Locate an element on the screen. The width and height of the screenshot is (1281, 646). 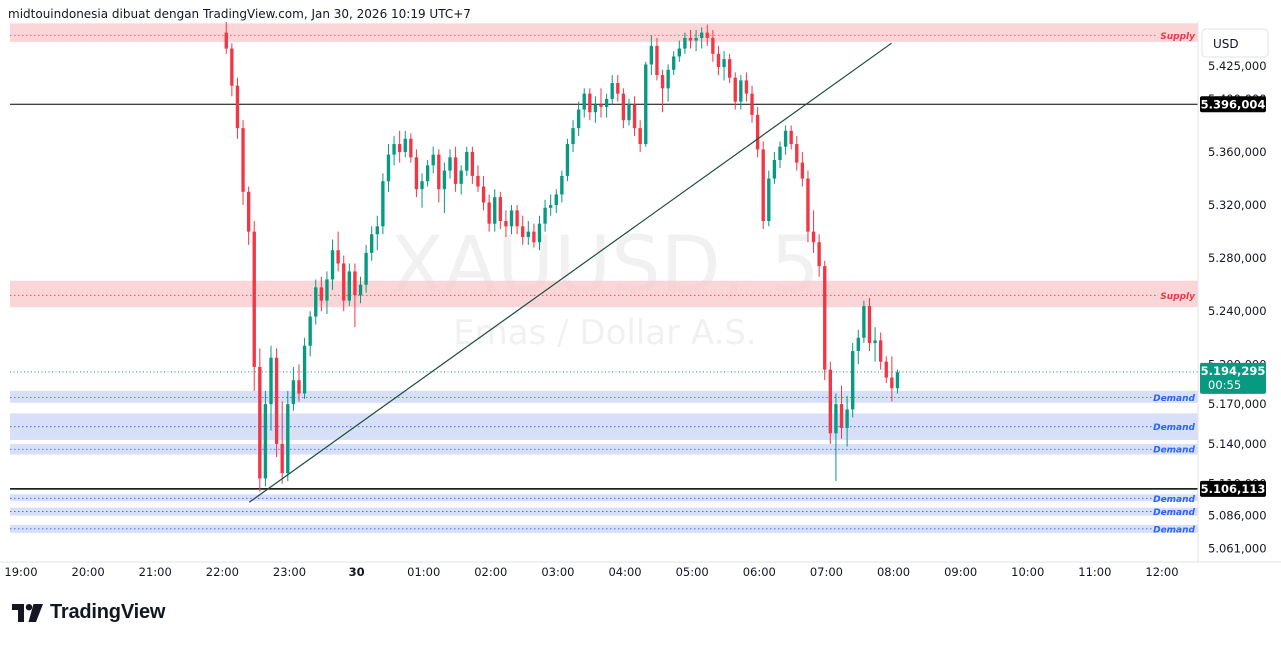
last-price-label: 5.194,295 is located at coordinates (1233, 371).